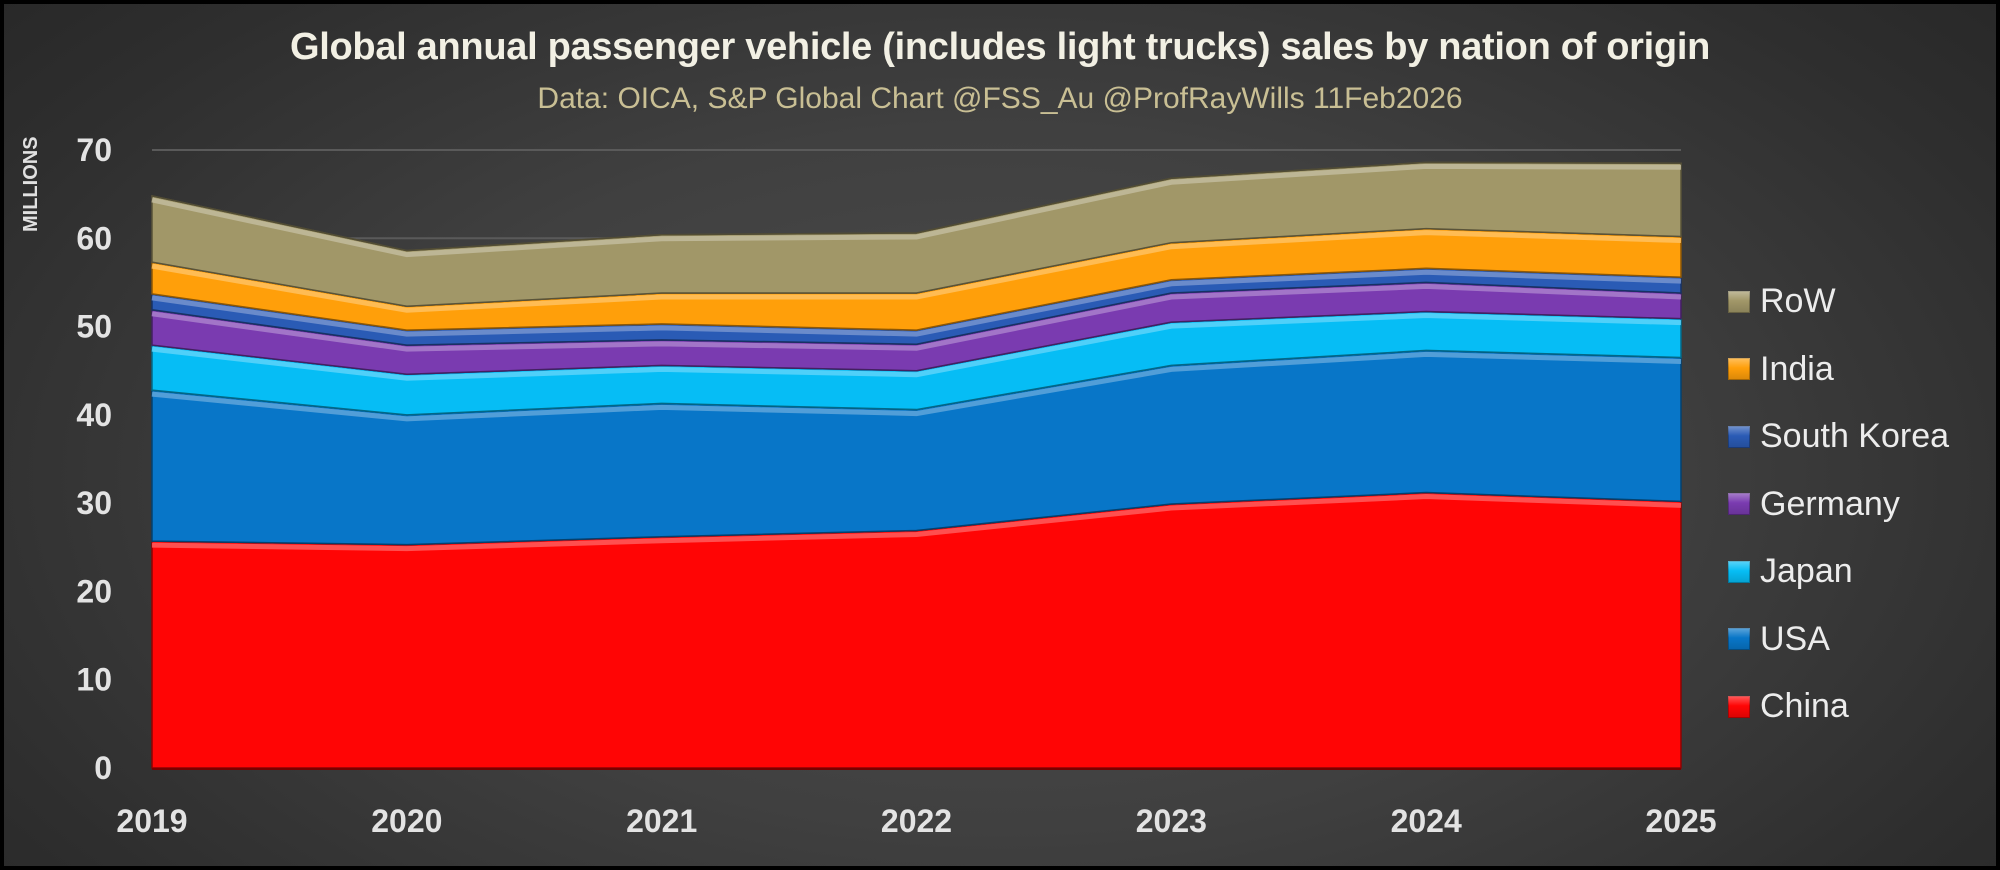  Describe the element at coordinates (1171, 821) in the screenshot. I see `x-tick-label: 2023` at that location.